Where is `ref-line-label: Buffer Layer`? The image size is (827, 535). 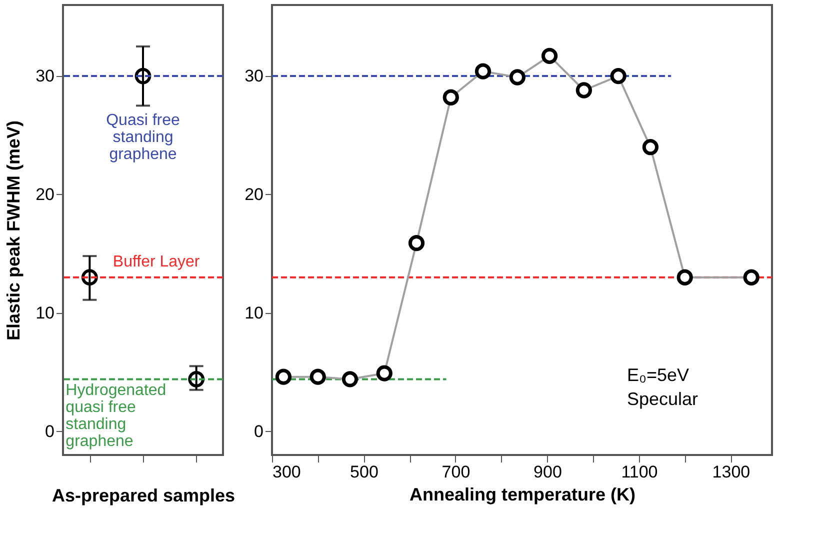
ref-line-label: Buffer Layer is located at coordinates (156, 261).